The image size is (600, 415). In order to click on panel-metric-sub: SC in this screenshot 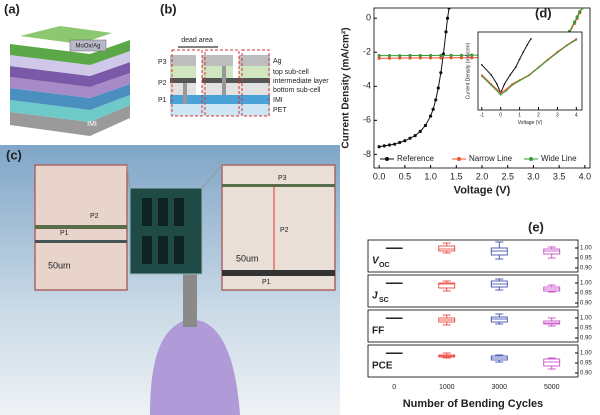, I will do `click(384, 300)`.